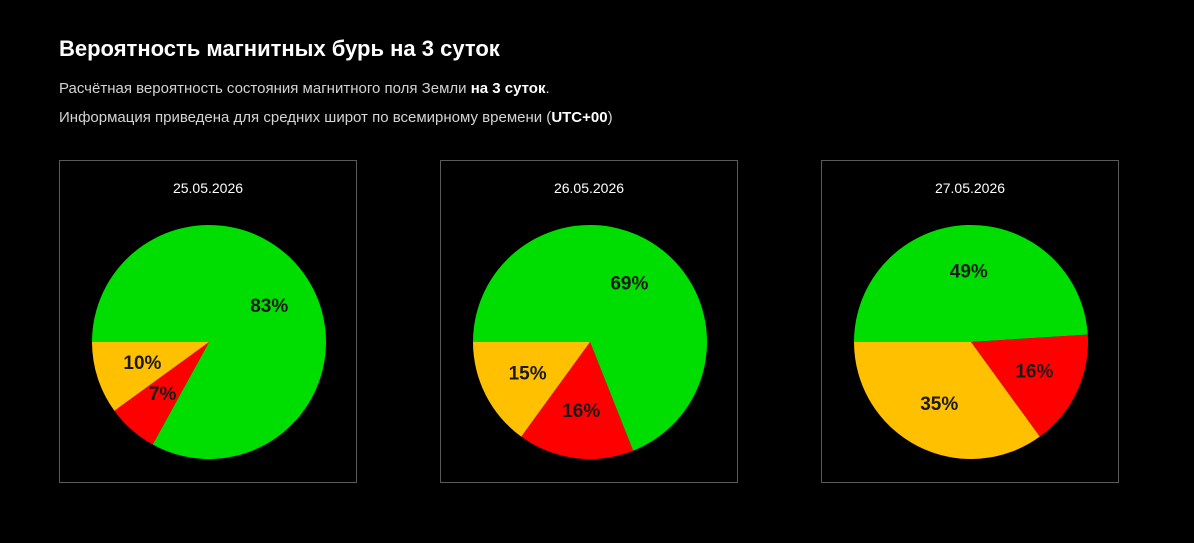 The height and width of the screenshot is (543, 1194). I want to click on active-label: 15%, so click(528, 373).